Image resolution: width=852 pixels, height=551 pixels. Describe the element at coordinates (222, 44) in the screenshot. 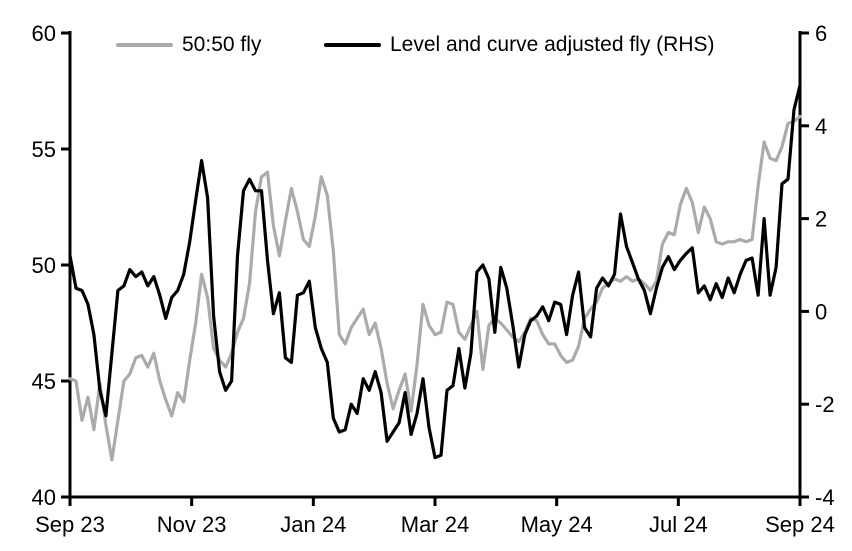

I see `legend-label-5050-fly: 50:50 fly` at that location.